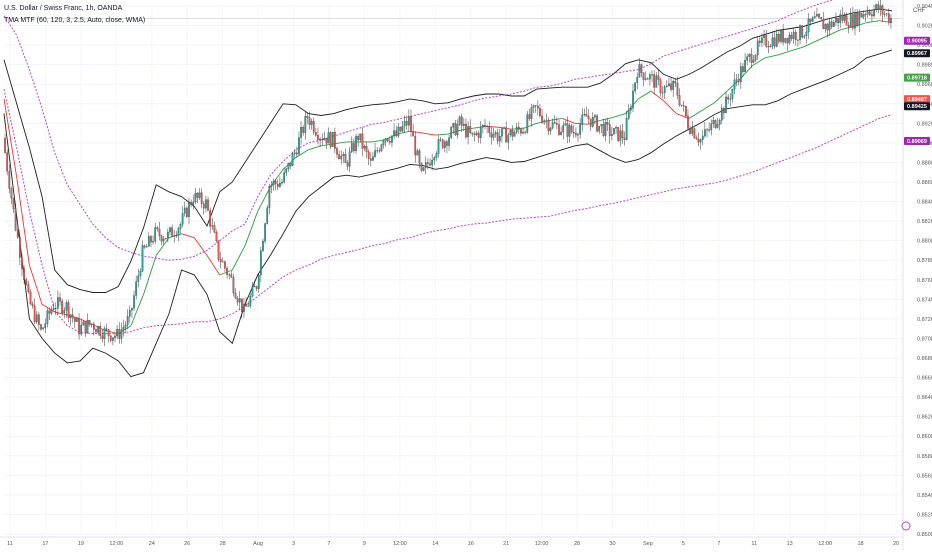 This screenshot has height=555, width=932. Describe the element at coordinates (860, 544) in the screenshot. I see `x-tick-label: 18` at that location.